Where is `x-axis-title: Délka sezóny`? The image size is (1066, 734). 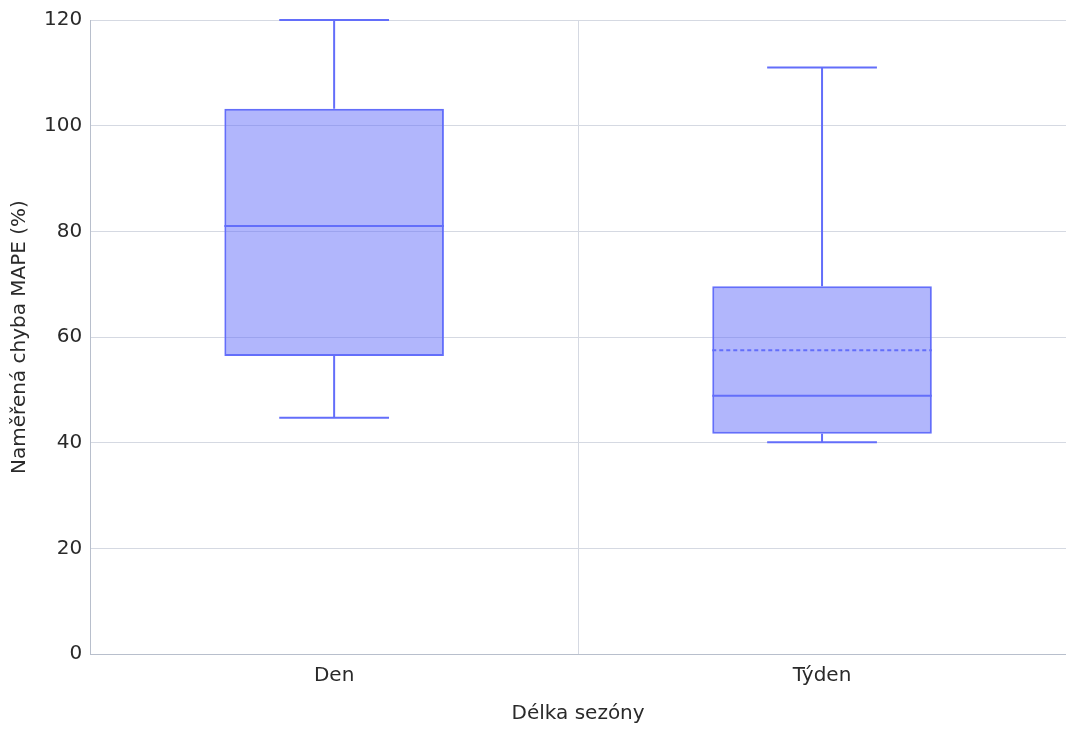 x-axis-title: Délka sezóny is located at coordinates (578, 712).